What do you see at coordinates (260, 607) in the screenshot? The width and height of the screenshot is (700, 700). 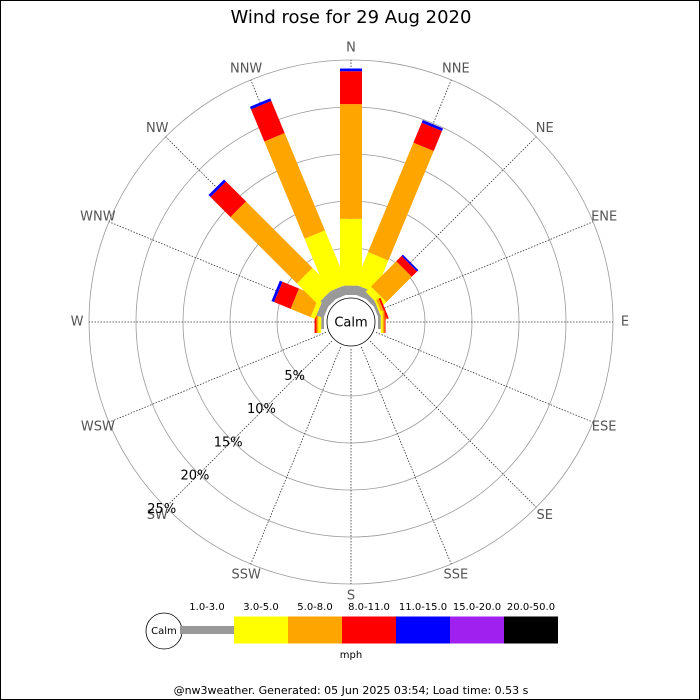 I see `legend-label: 3.0-5.0` at bounding box center [260, 607].